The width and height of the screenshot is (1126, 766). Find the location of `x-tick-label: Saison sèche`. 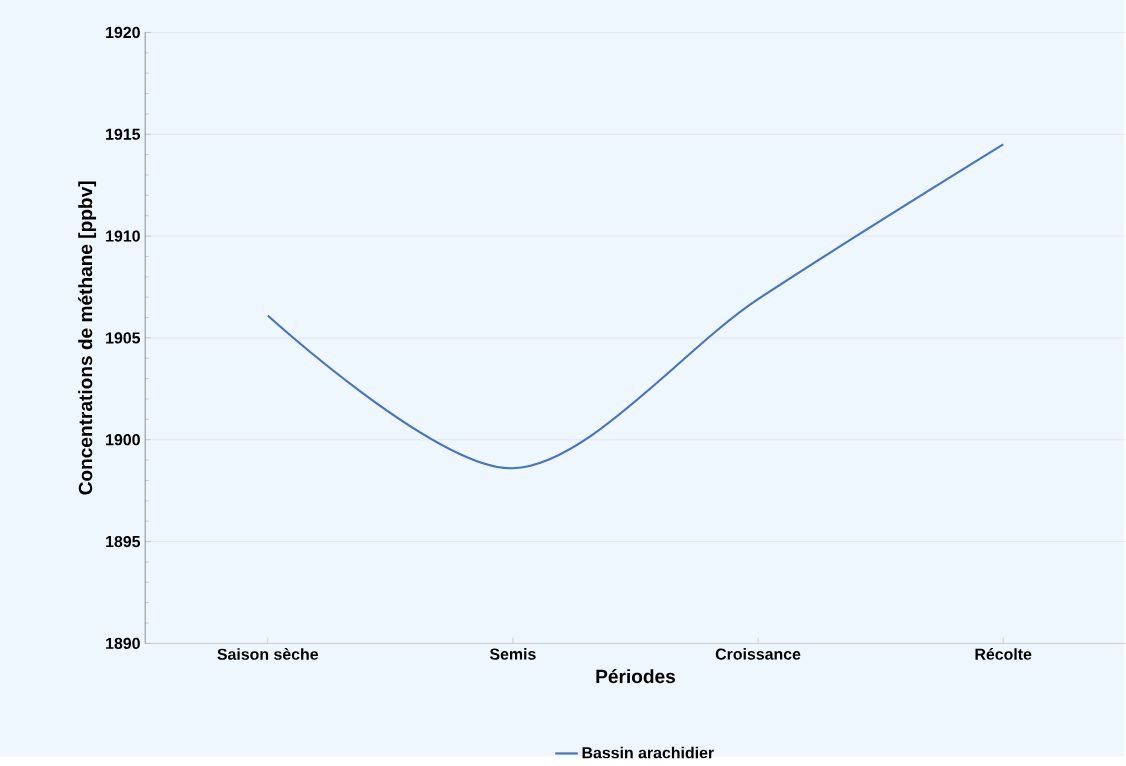

x-tick-label: Saison sèche is located at coordinates (268, 654).